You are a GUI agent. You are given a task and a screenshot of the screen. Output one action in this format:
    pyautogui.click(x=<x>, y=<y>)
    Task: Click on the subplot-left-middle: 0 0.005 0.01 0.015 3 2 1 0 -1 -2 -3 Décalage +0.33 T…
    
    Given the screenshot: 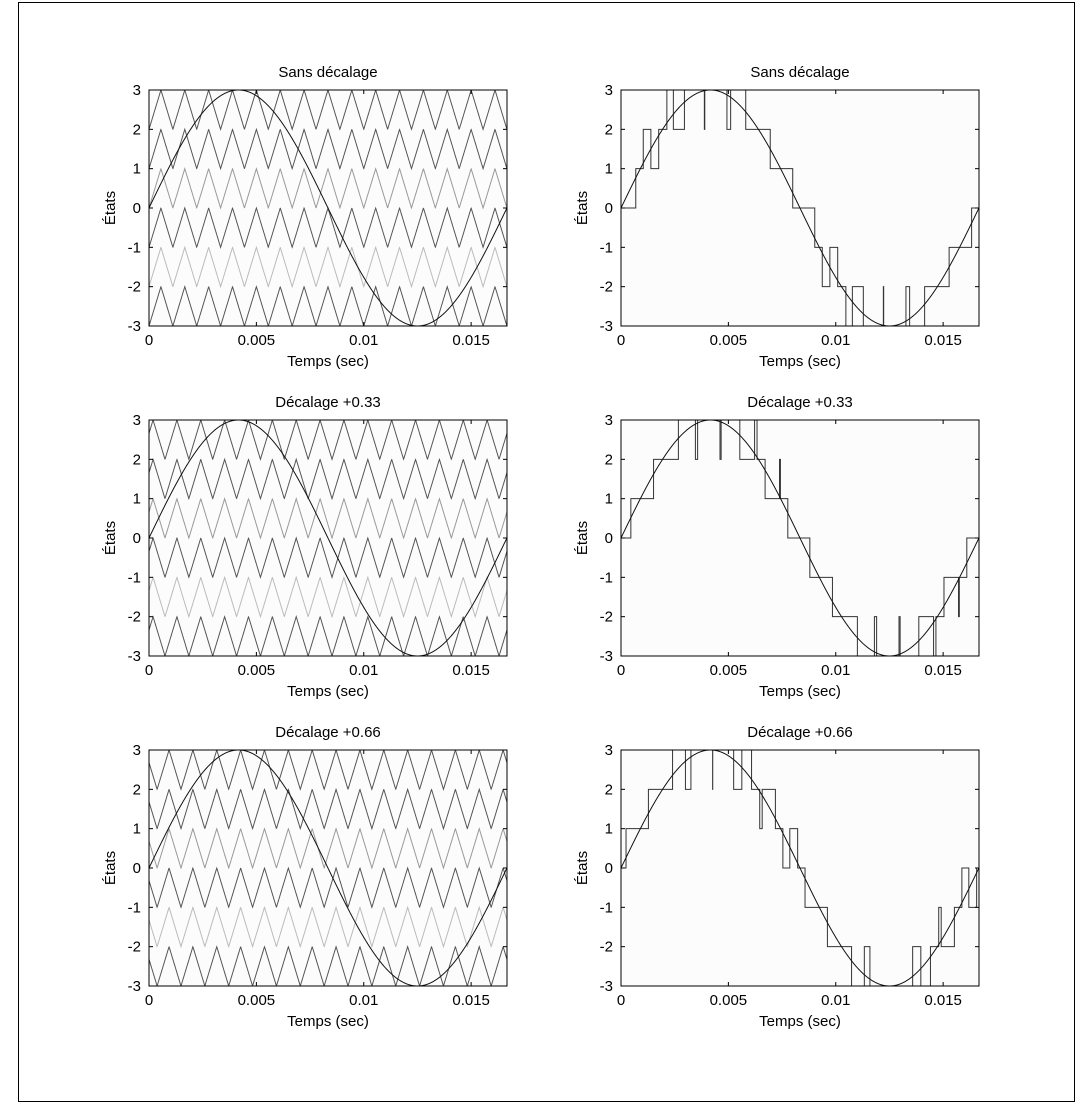 What is the action you would take?
    pyautogui.click(x=305, y=547)
    